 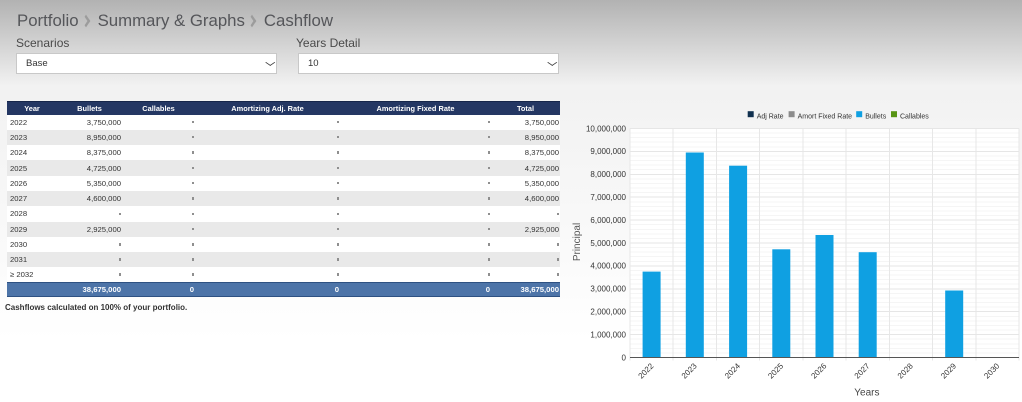 What do you see at coordinates (991, 370) in the screenshot?
I see `svg-text: 2030` at bounding box center [991, 370].